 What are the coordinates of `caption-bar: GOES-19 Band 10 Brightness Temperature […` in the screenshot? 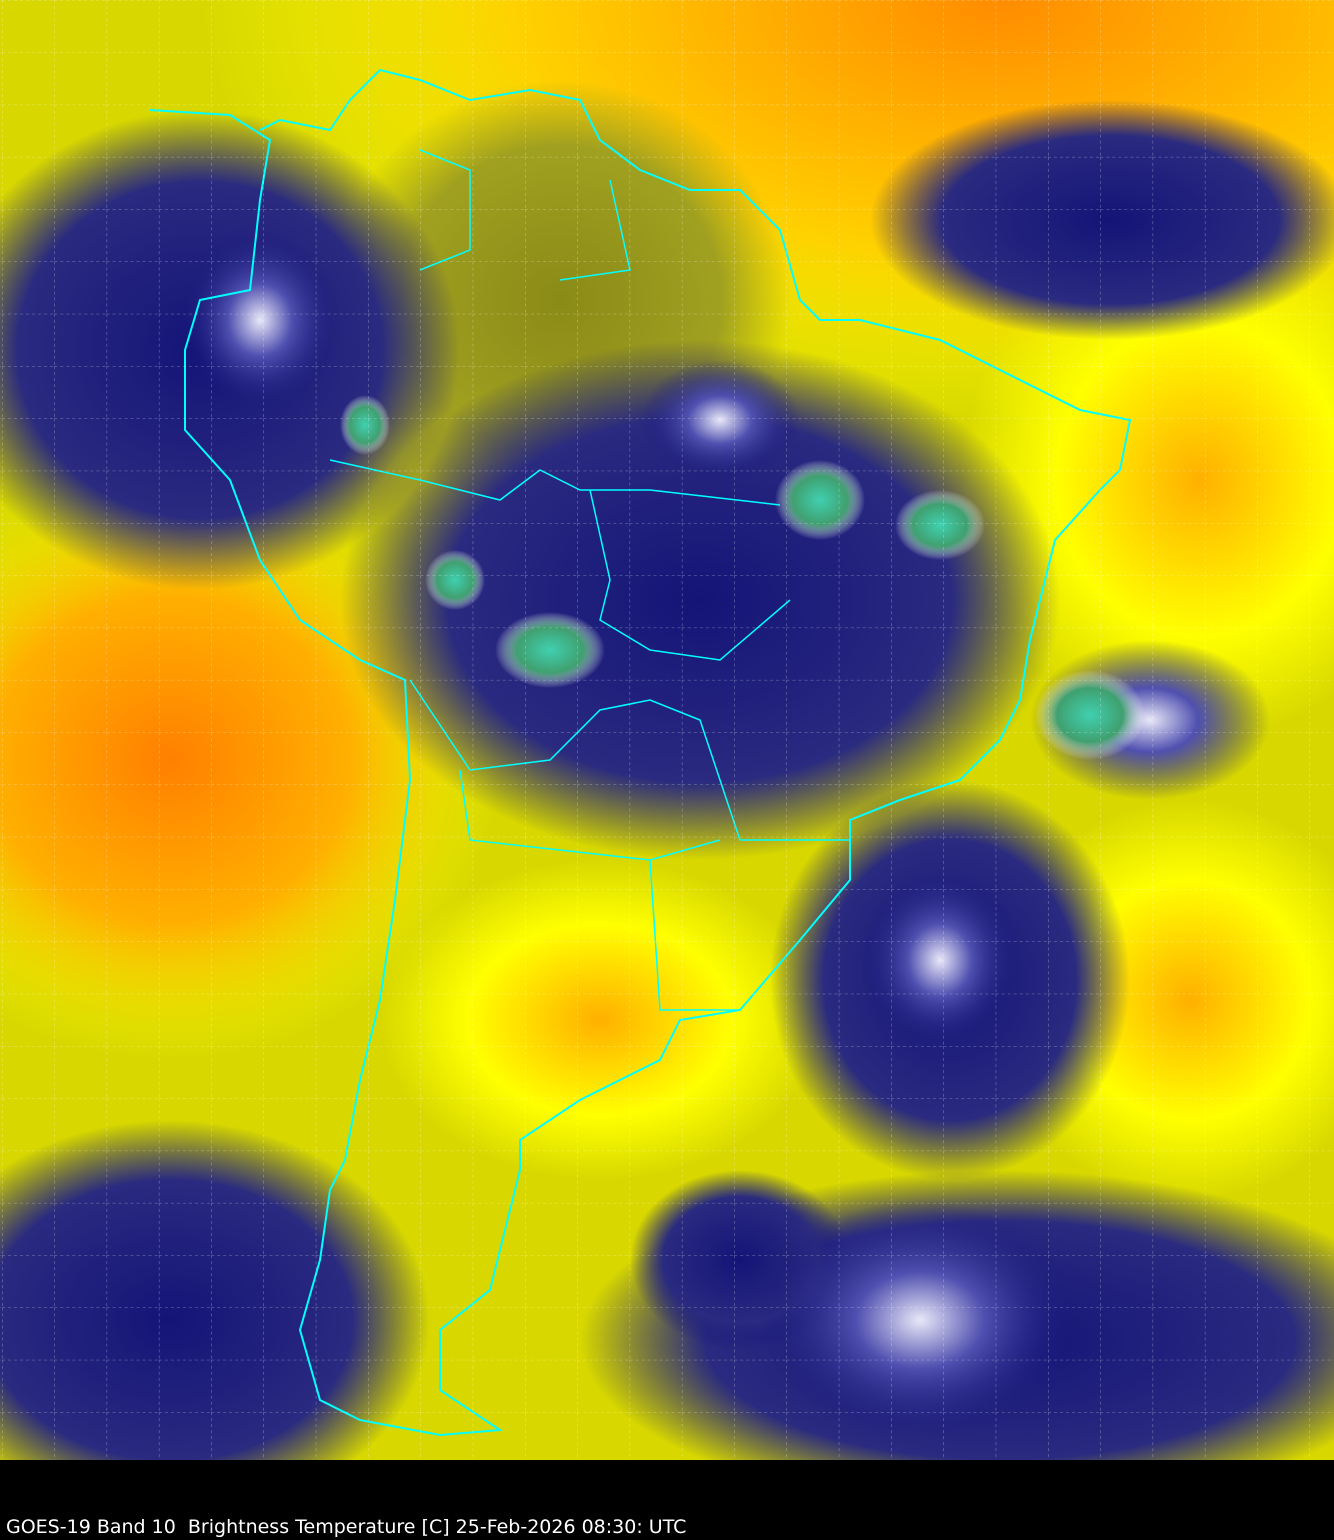 It's located at (667, 1500).